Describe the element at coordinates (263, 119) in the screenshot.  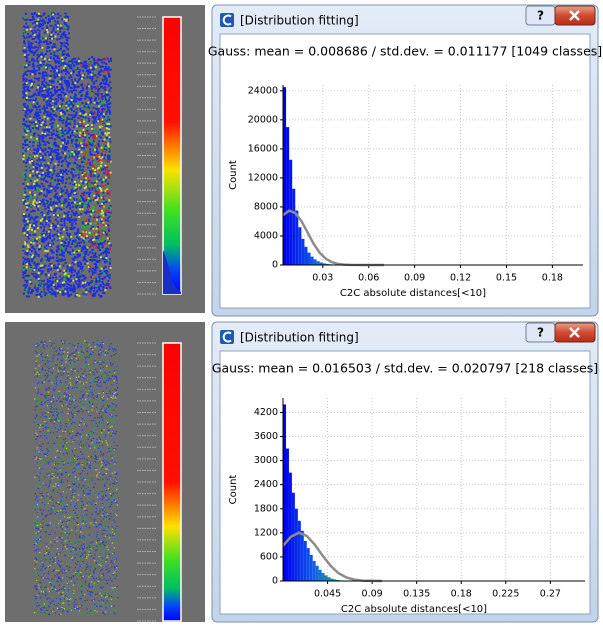
I see `y-tick-label: 20000` at that location.